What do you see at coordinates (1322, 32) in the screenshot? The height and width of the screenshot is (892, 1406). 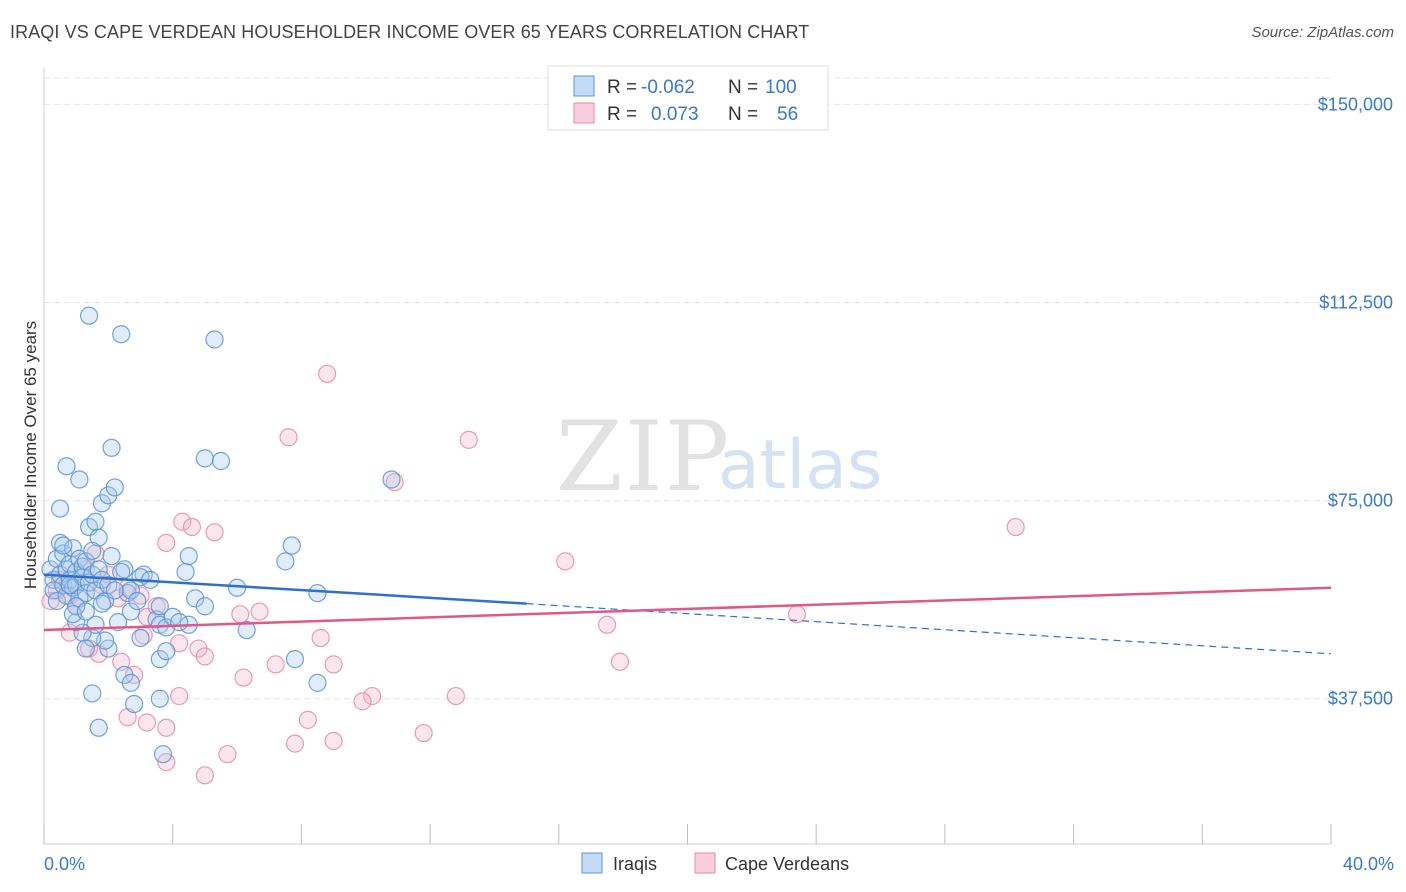 I see `source-label: Source: ZipAtlas.com` at bounding box center [1322, 32].